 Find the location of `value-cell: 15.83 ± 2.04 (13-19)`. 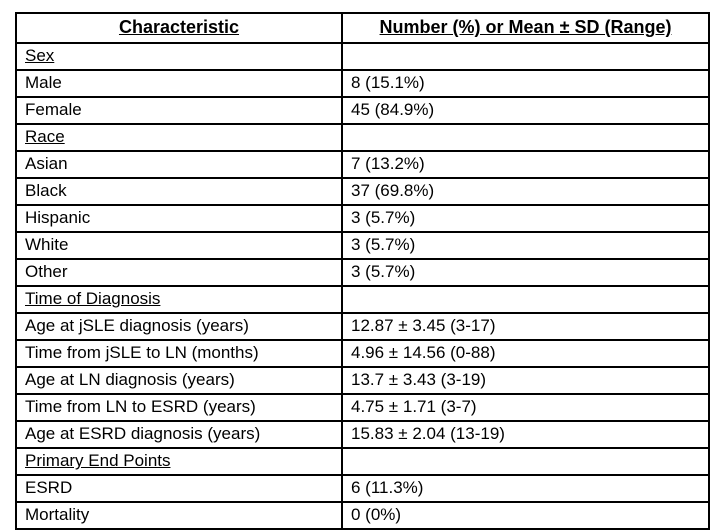

value-cell: 15.83 ± 2.04 (13-19) is located at coordinates (525, 434).